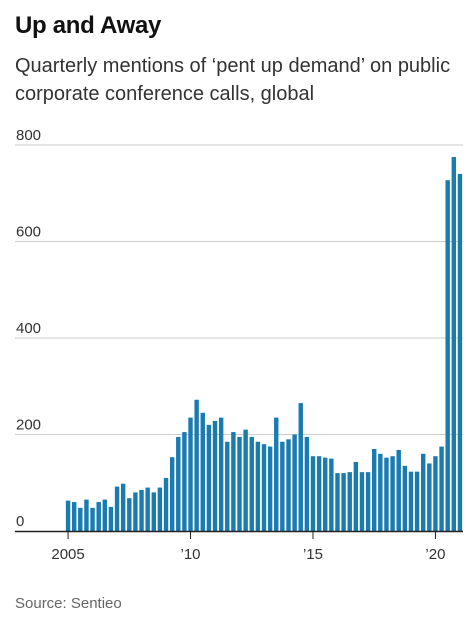 This screenshot has width=475, height=631. I want to click on x-tick-label: ’15, so click(313, 554).